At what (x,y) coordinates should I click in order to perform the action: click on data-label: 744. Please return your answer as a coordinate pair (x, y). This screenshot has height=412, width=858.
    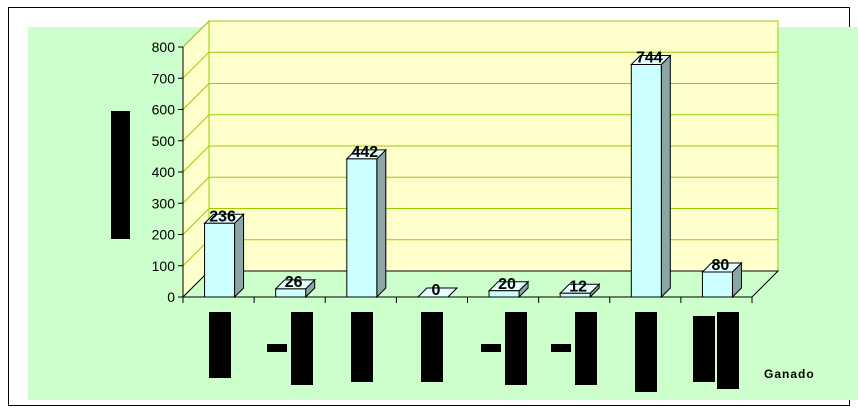
    Looking at the image, I should click on (649, 58).